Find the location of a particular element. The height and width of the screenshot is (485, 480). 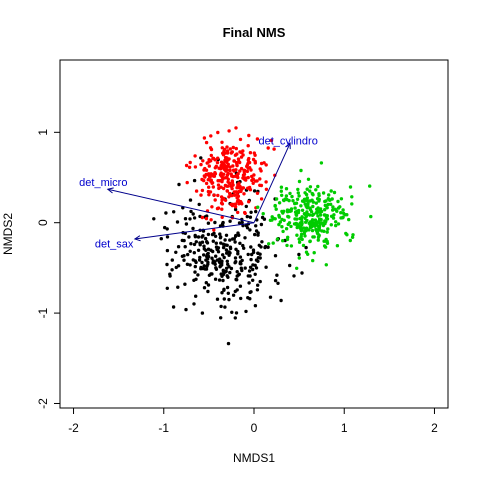

vector-det_sax is located at coordinates (194, 231).